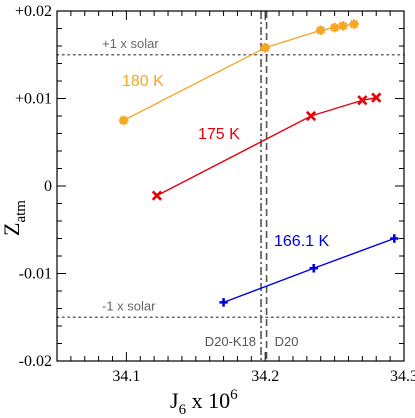 This screenshot has width=415, height=418. I want to click on series-label: 175 K, so click(219, 134).